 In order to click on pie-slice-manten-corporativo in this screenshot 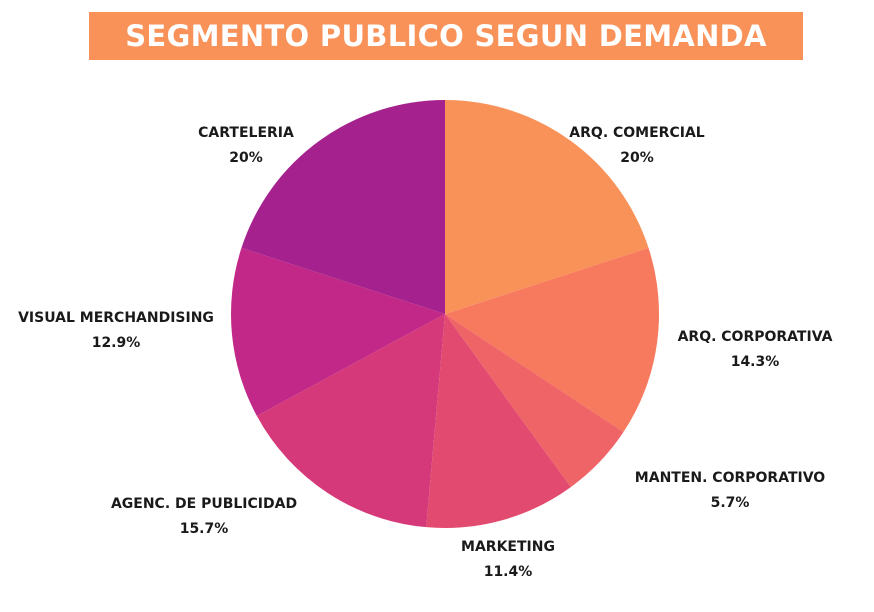, I will do `click(534, 401)`.